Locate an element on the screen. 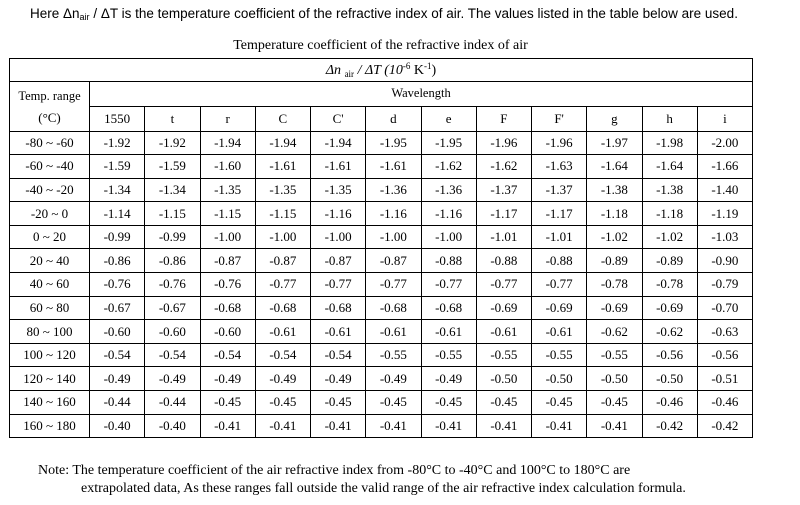  temp-range-cell: 160 ~ 180 is located at coordinates (49, 426).